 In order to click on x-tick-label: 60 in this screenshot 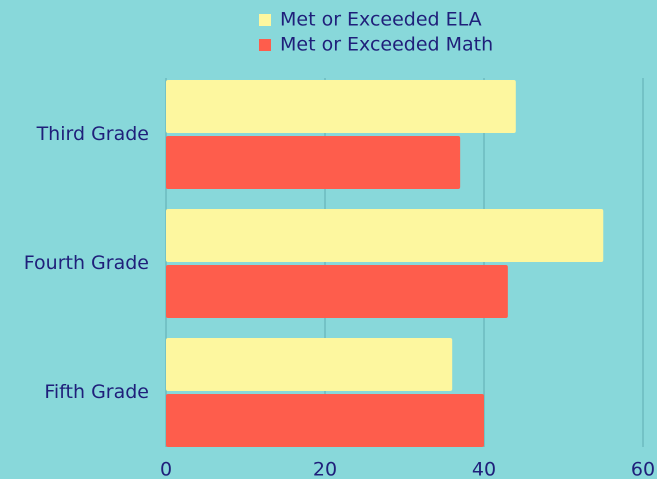, I will do `click(643, 469)`.